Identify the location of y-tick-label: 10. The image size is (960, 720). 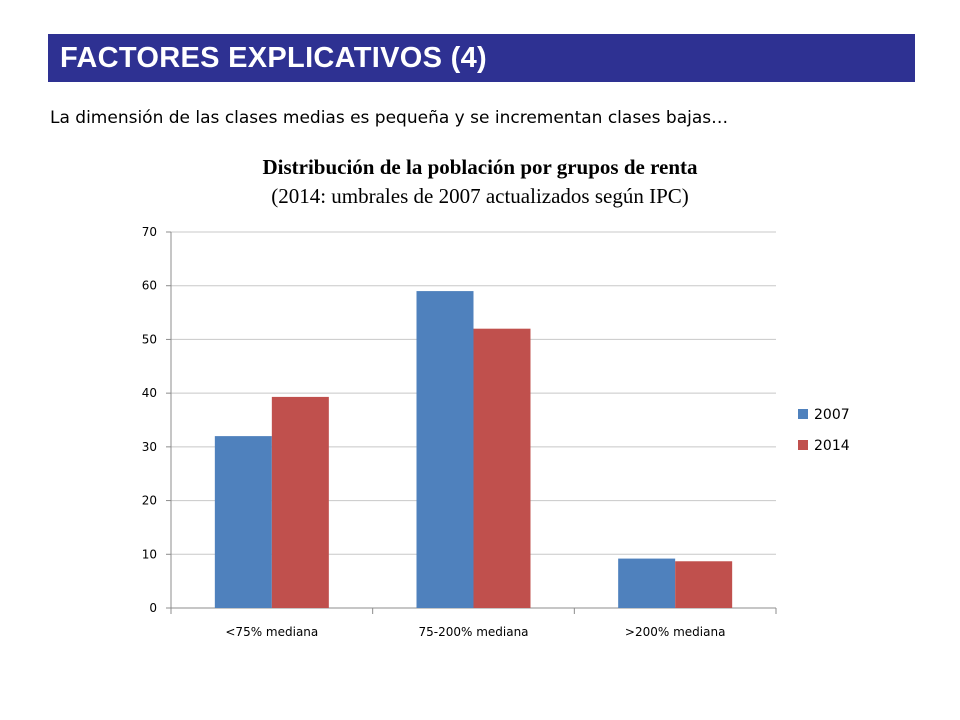
(149, 554).